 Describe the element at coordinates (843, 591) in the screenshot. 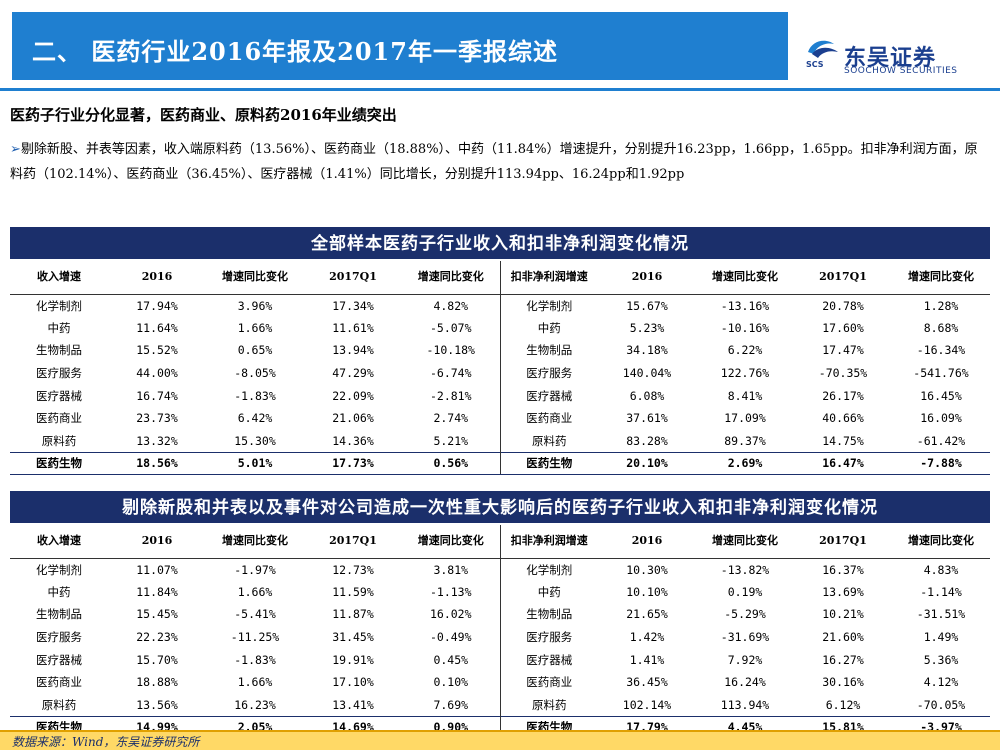

I see `table-cell: 13.69%` at that location.